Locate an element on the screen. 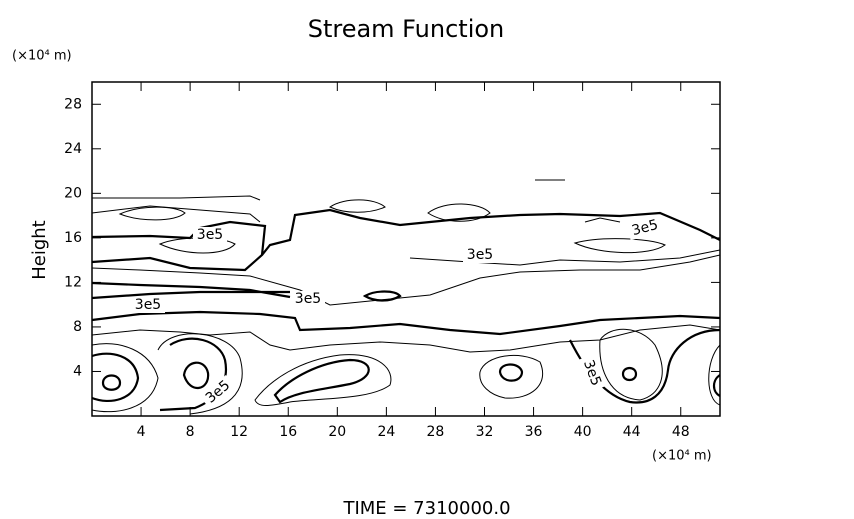 This screenshot has height=519, width=854. x-tick-label: 32 is located at coordinates (485, 432).